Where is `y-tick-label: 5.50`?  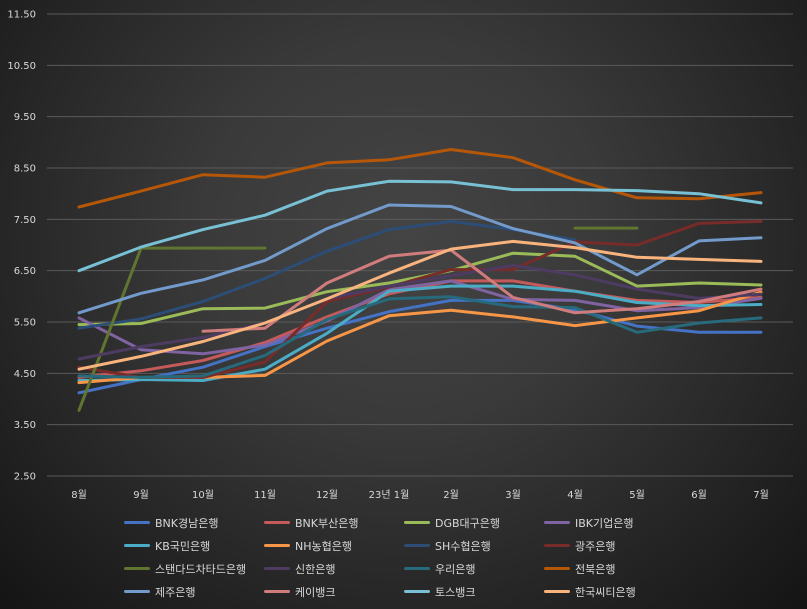
y-tick-label: 5.50 is located at coordinates (25, 323).